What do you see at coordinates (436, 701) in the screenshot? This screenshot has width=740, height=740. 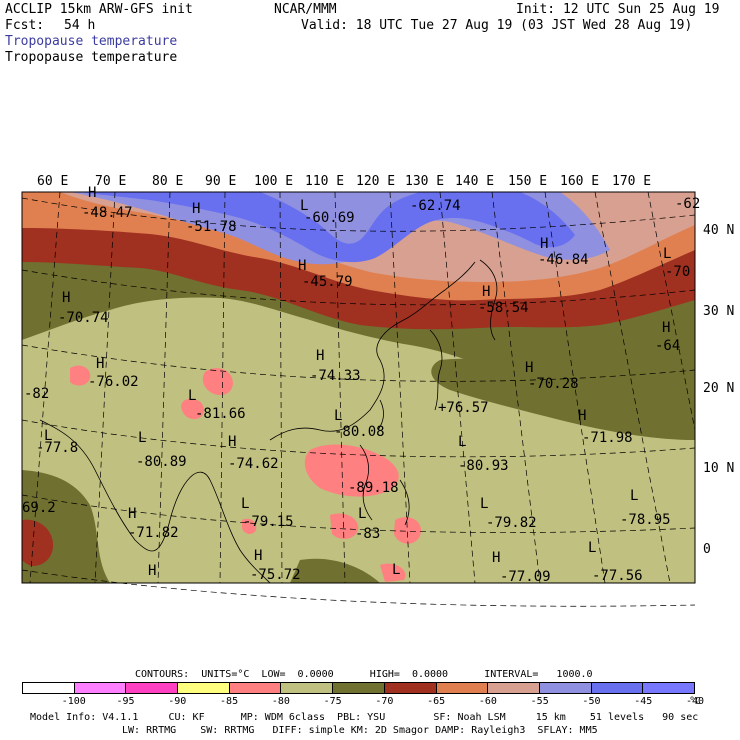 I see `color-scale-label: -65` at bounding box center [436, 701].